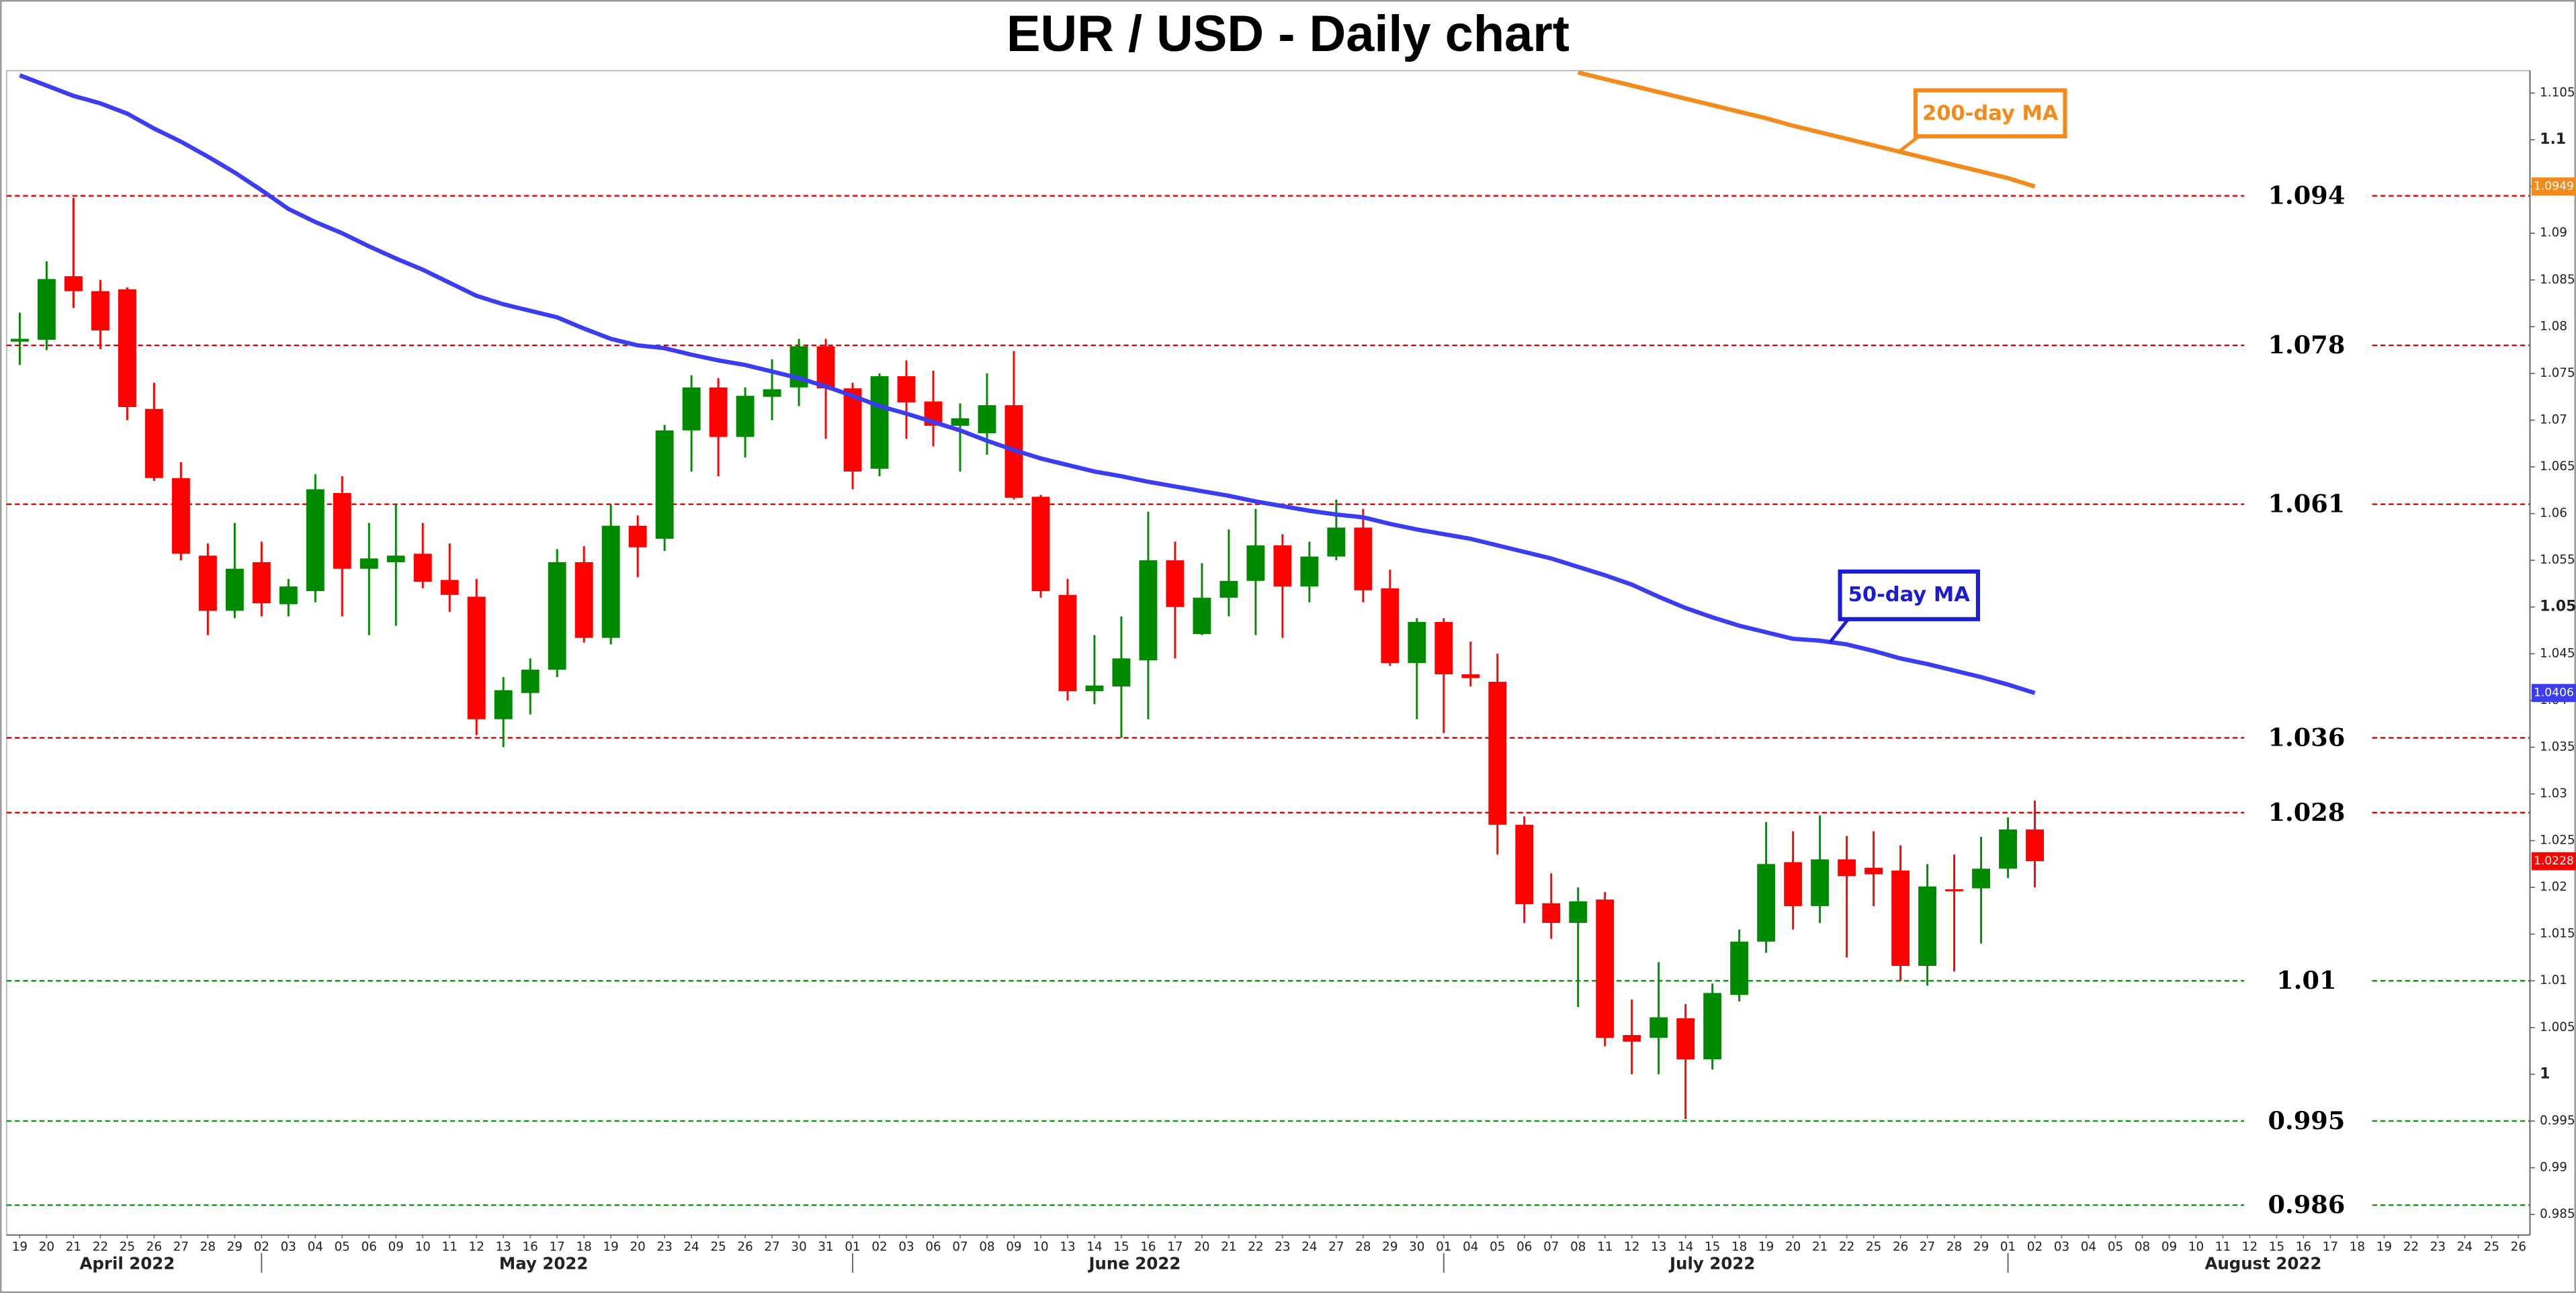 The width and height of the screenshot is (2576, 1293). I want to click on level-label: 1.01, so click(2306, 980).